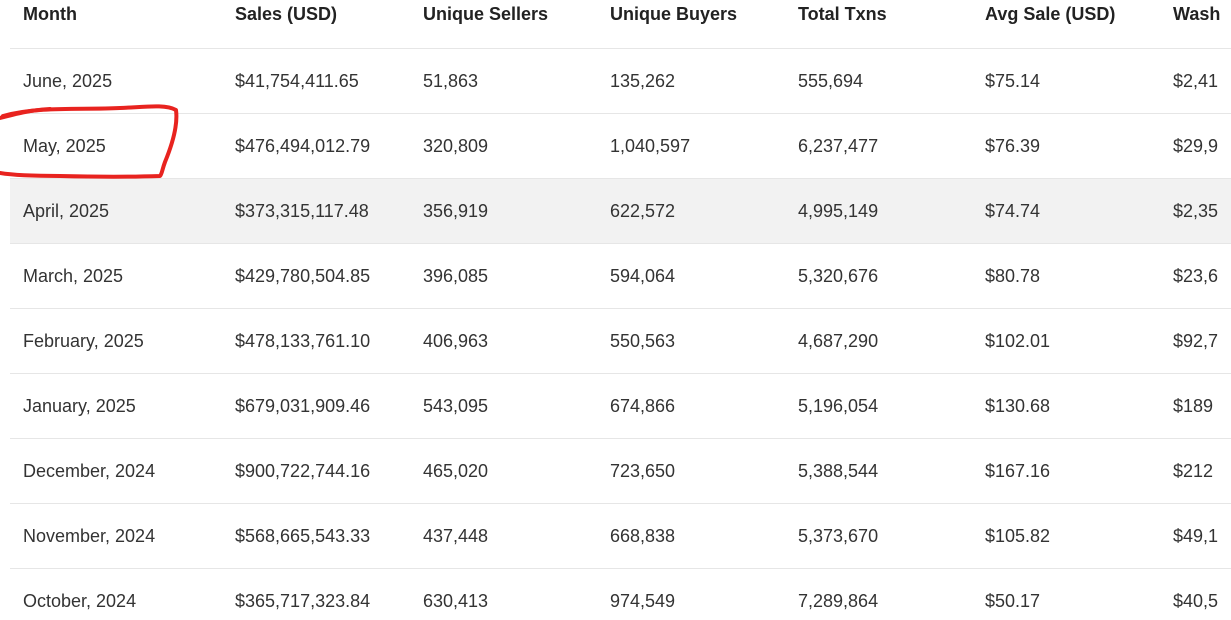 The height and width of the screenshot is (620, 1231). Describe the element at coordinates (1195, 536) in the screenshot. I see `cell-wash: $49,1` at that location.